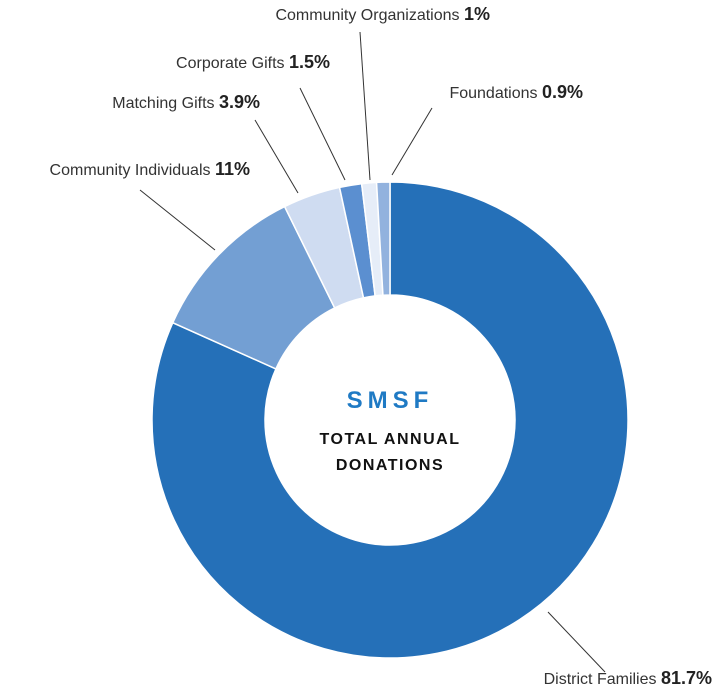 The image size is (720, 696). What do you see at coordinates (239, 102) in the screenshot?
I see `slice-value: 3.9%` at bounding box center [239, 102].